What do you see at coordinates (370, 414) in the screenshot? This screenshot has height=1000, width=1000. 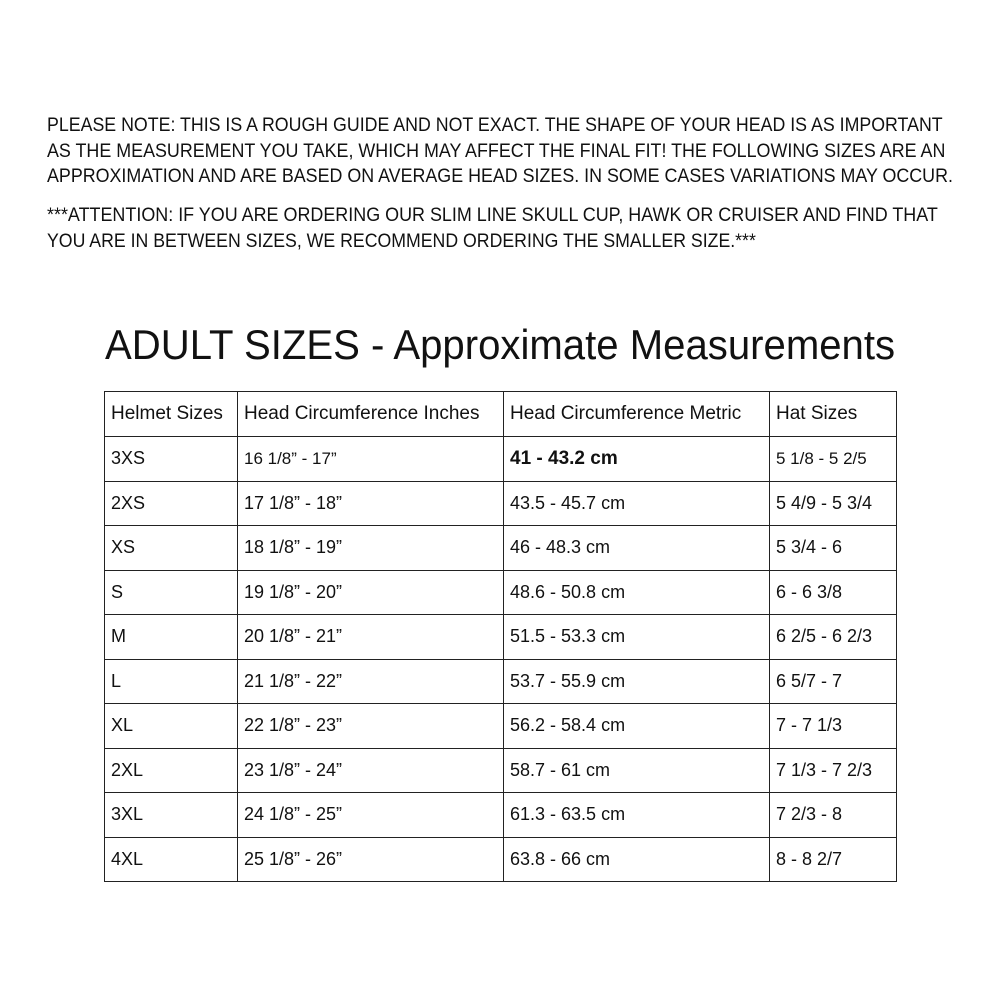 I see `column-header: Head Circumference Inches` at bounding box center [370, 414].